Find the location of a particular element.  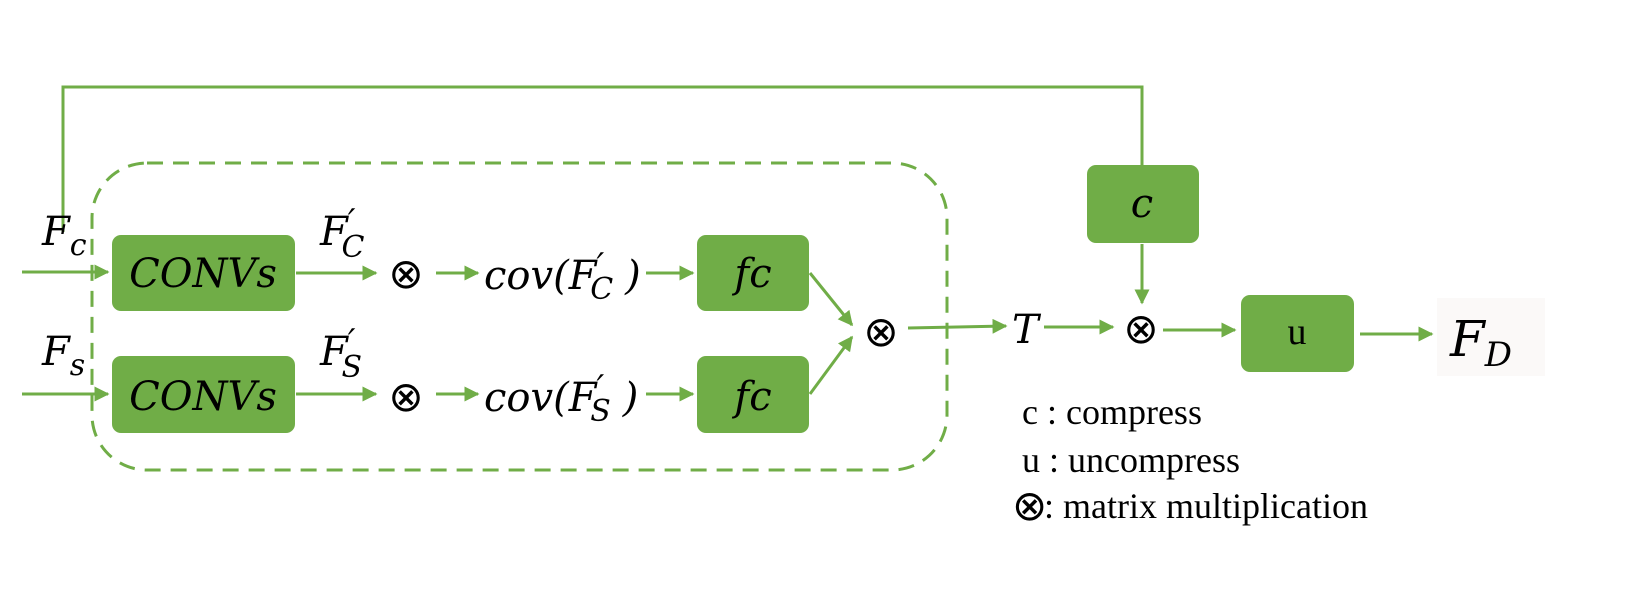

fc-top-label: fc is located at coordinates (751, 274).